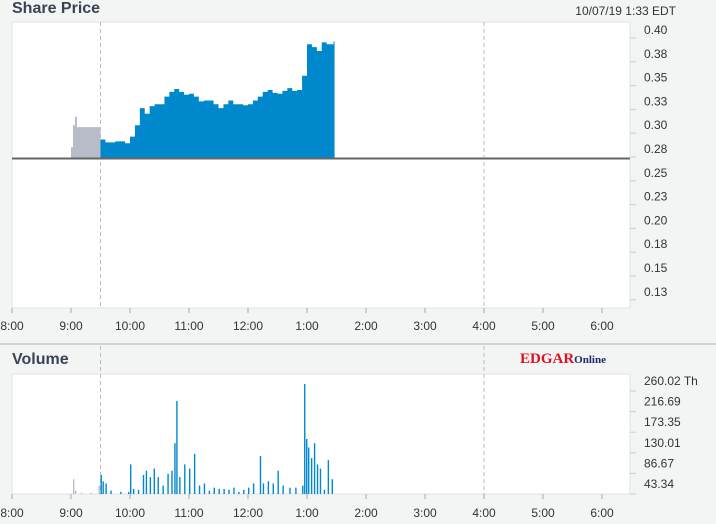 This screenshot has height=524, width=716. I want to click on volume-y-tick: 260.02 Th, so click(671, 381).